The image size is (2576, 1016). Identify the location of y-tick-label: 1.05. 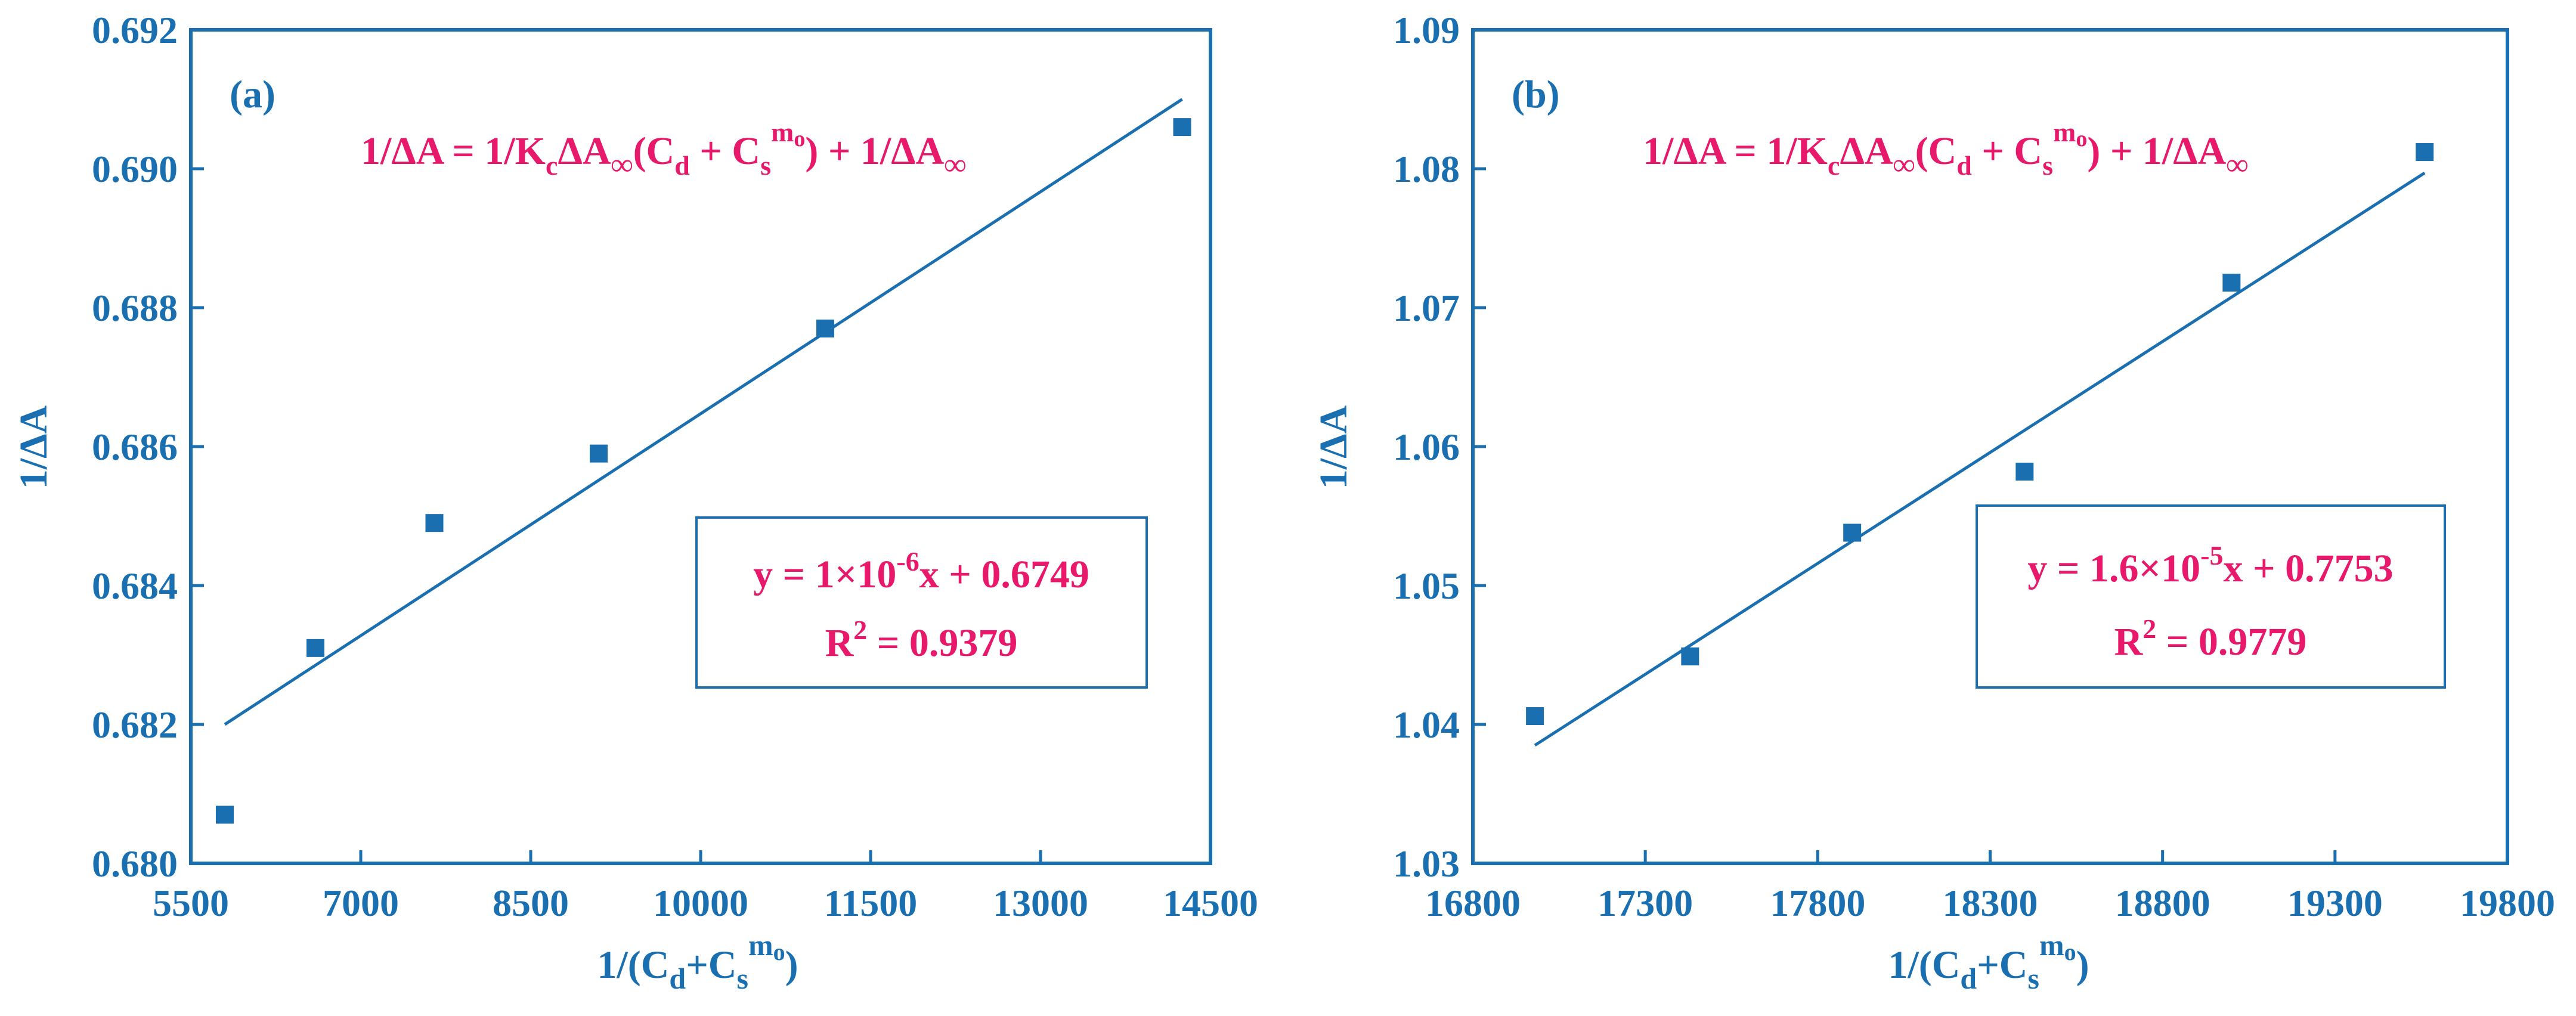
(1427, 586).